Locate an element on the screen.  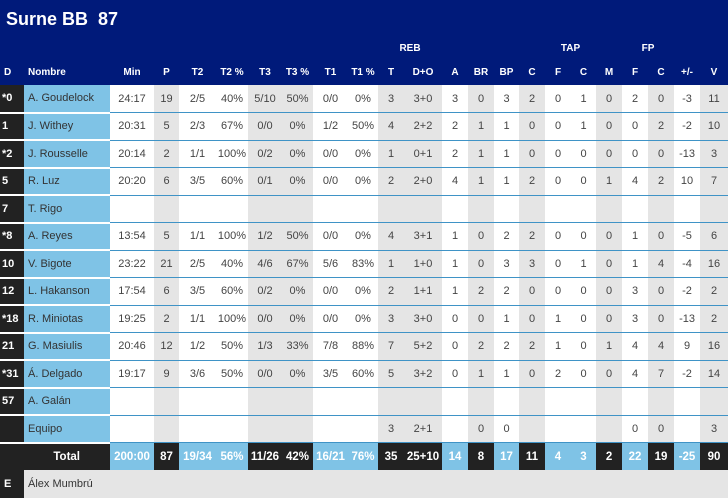
column-header: BP is located at coordinates (506, 72).